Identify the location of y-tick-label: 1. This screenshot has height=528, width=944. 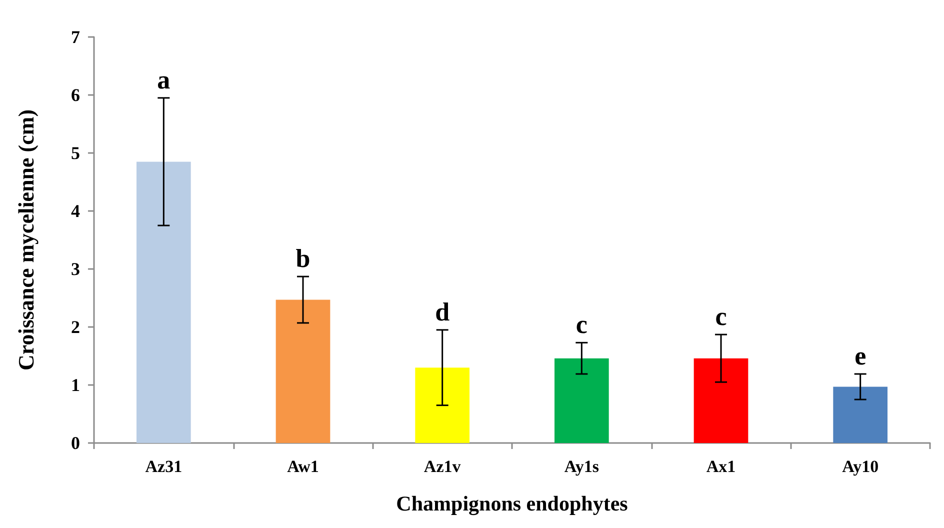
(75, 385).